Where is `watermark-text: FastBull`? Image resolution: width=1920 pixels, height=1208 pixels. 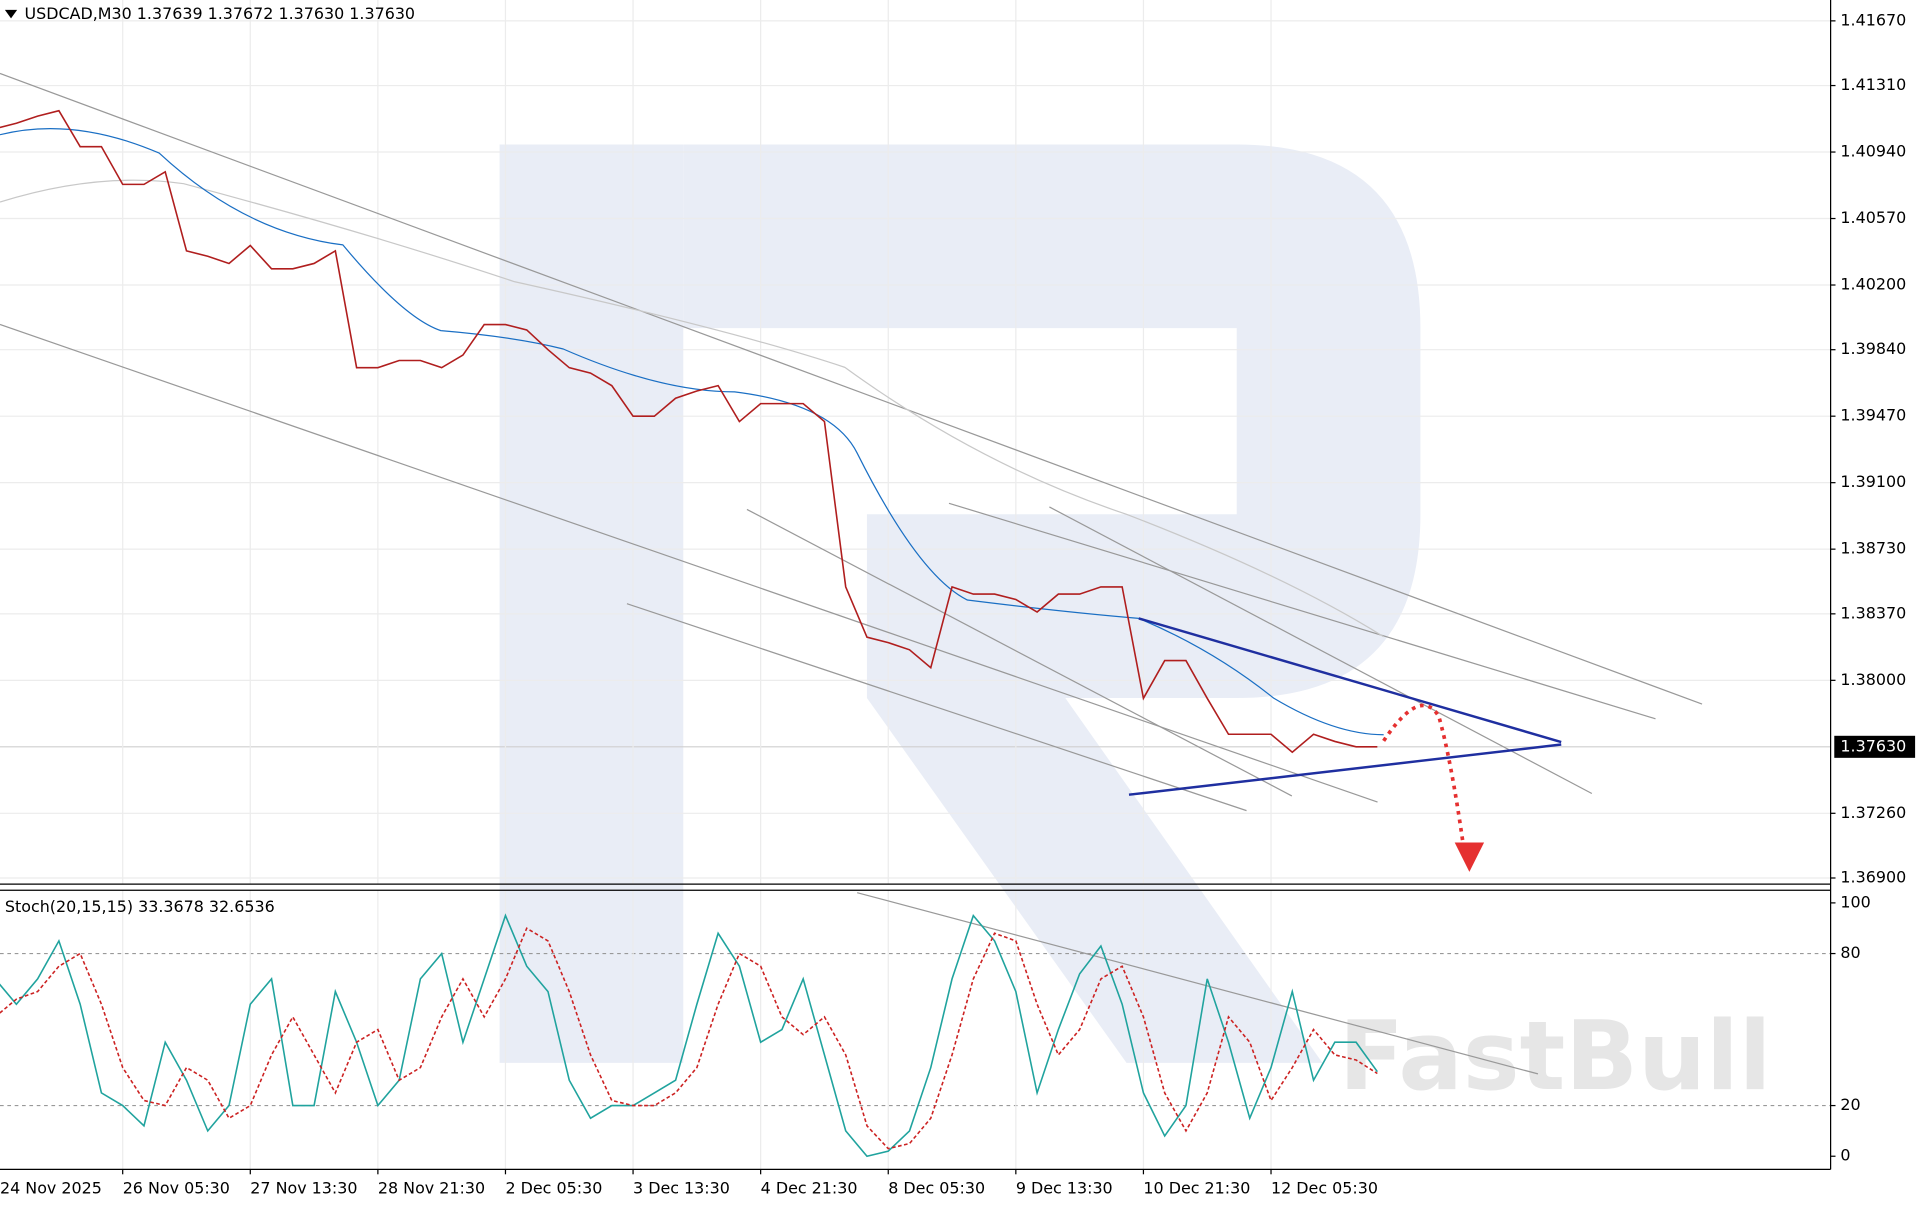 watermark-text: FastBull is located at coordinates (1555, 1056).